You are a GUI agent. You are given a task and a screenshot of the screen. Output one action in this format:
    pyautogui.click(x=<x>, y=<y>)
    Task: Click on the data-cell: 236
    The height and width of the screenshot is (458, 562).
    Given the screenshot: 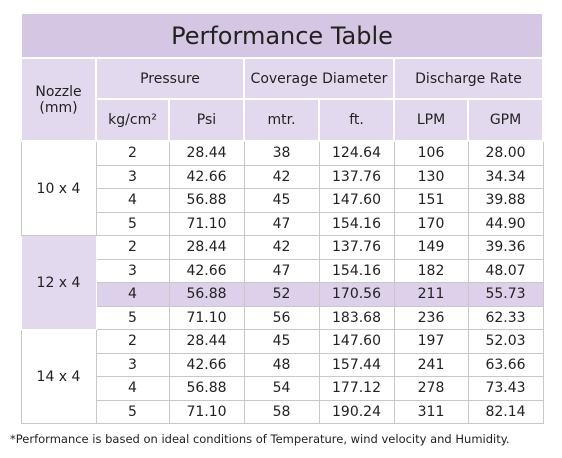 What is the action you would take?
    pyautogui.click(x=431, y=317)
    